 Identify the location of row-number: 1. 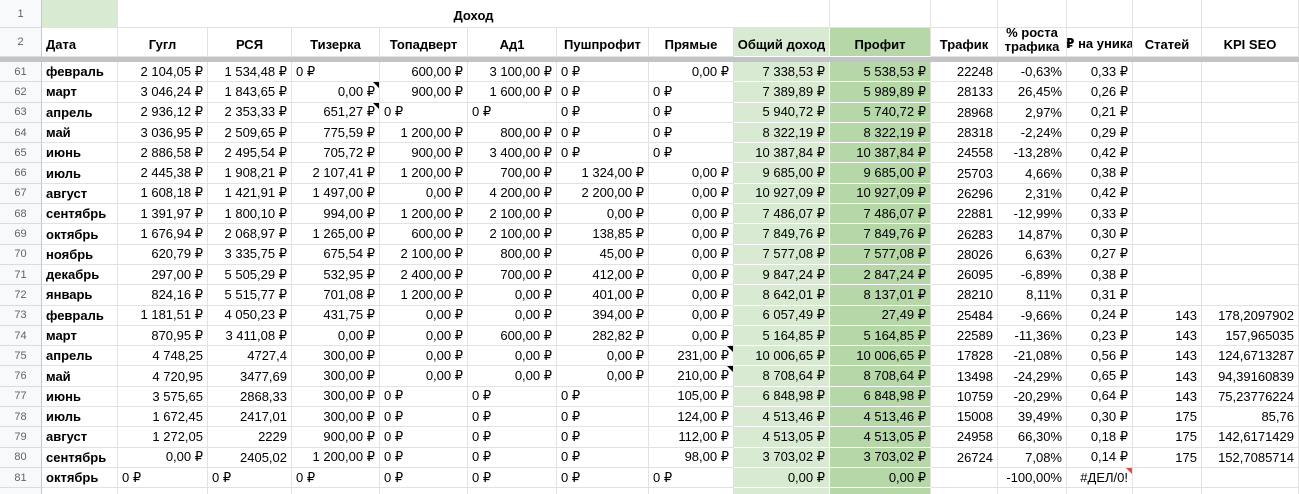
(21, 14).